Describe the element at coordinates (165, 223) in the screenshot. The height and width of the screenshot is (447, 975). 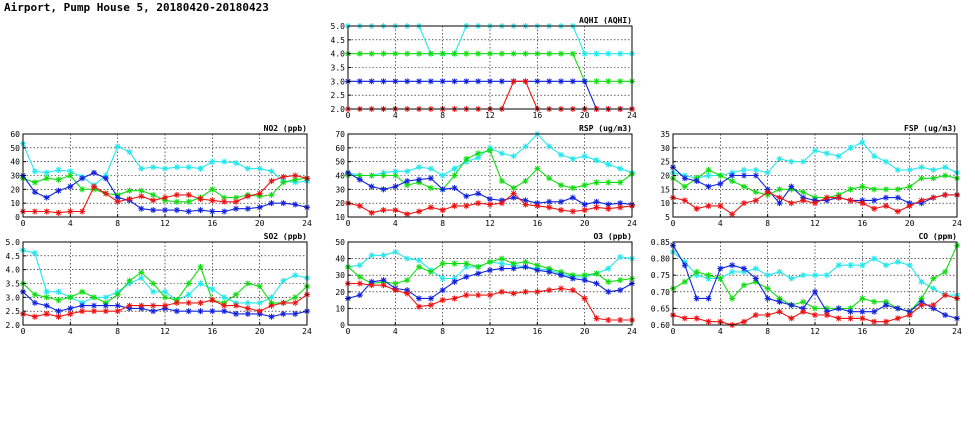
I see `x-tick-label: 12` at that location.